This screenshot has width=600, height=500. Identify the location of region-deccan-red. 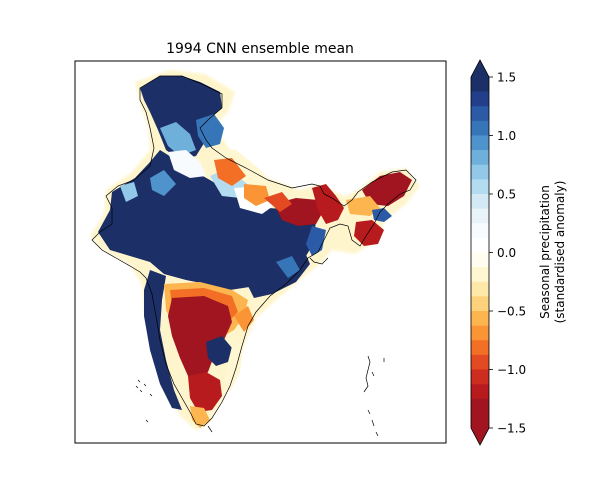
(200, 339).